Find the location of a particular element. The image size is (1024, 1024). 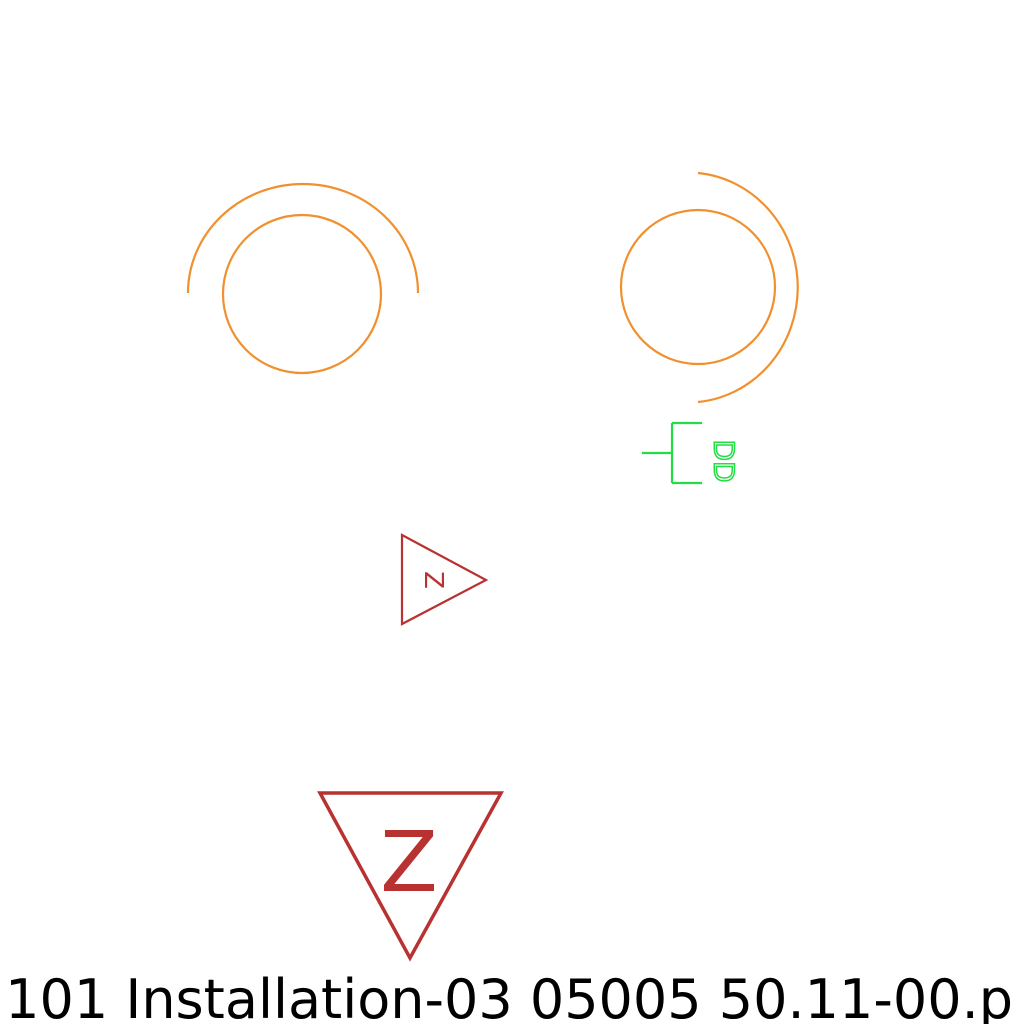

large-triangle-letter: Z is located at coordinates (409, 862).